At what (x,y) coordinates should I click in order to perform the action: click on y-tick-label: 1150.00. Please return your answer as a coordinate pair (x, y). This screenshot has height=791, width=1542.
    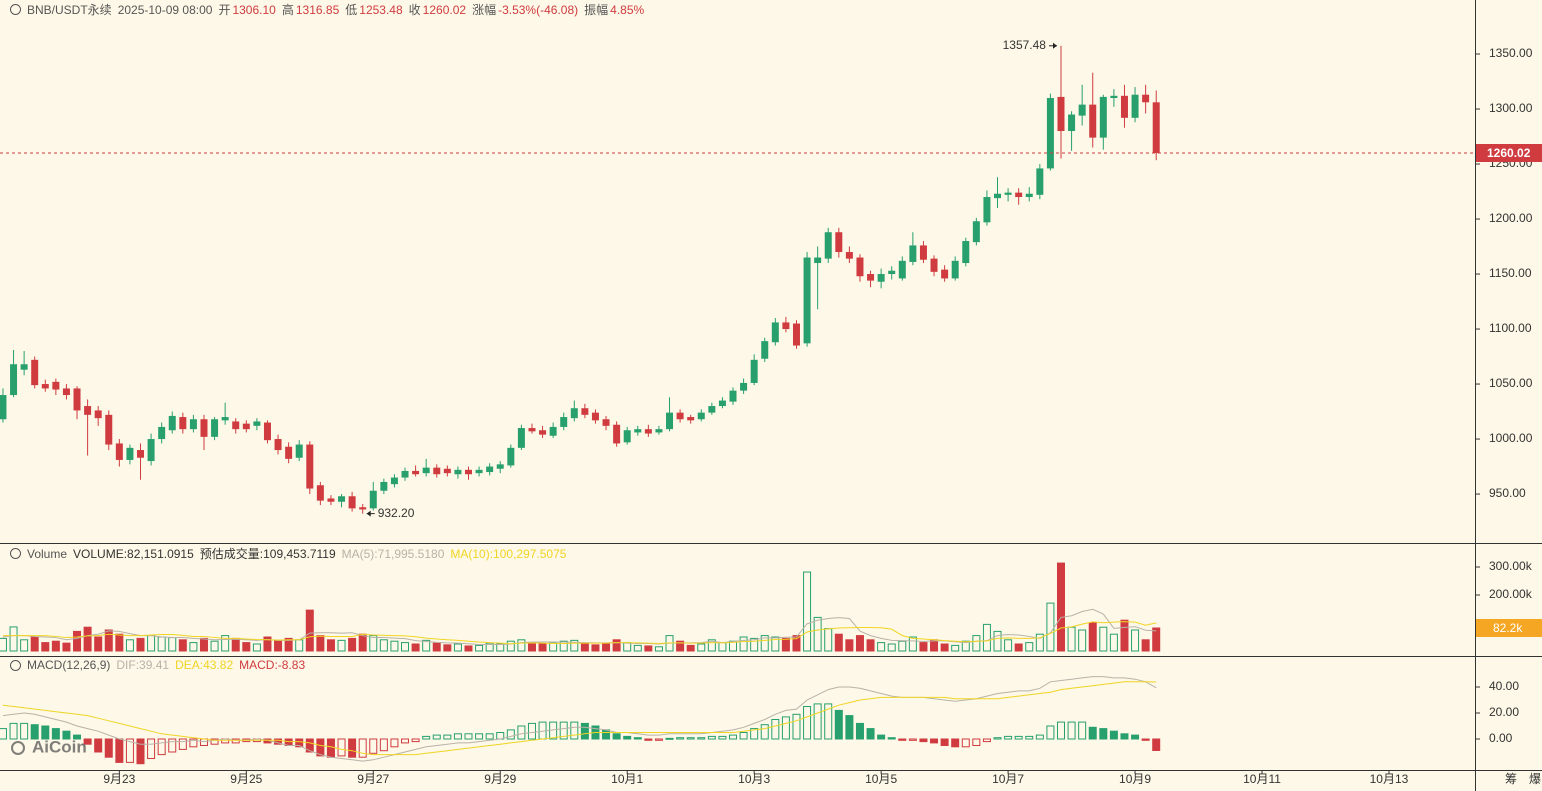
    Looking at the image, I should click on (1510, 273).